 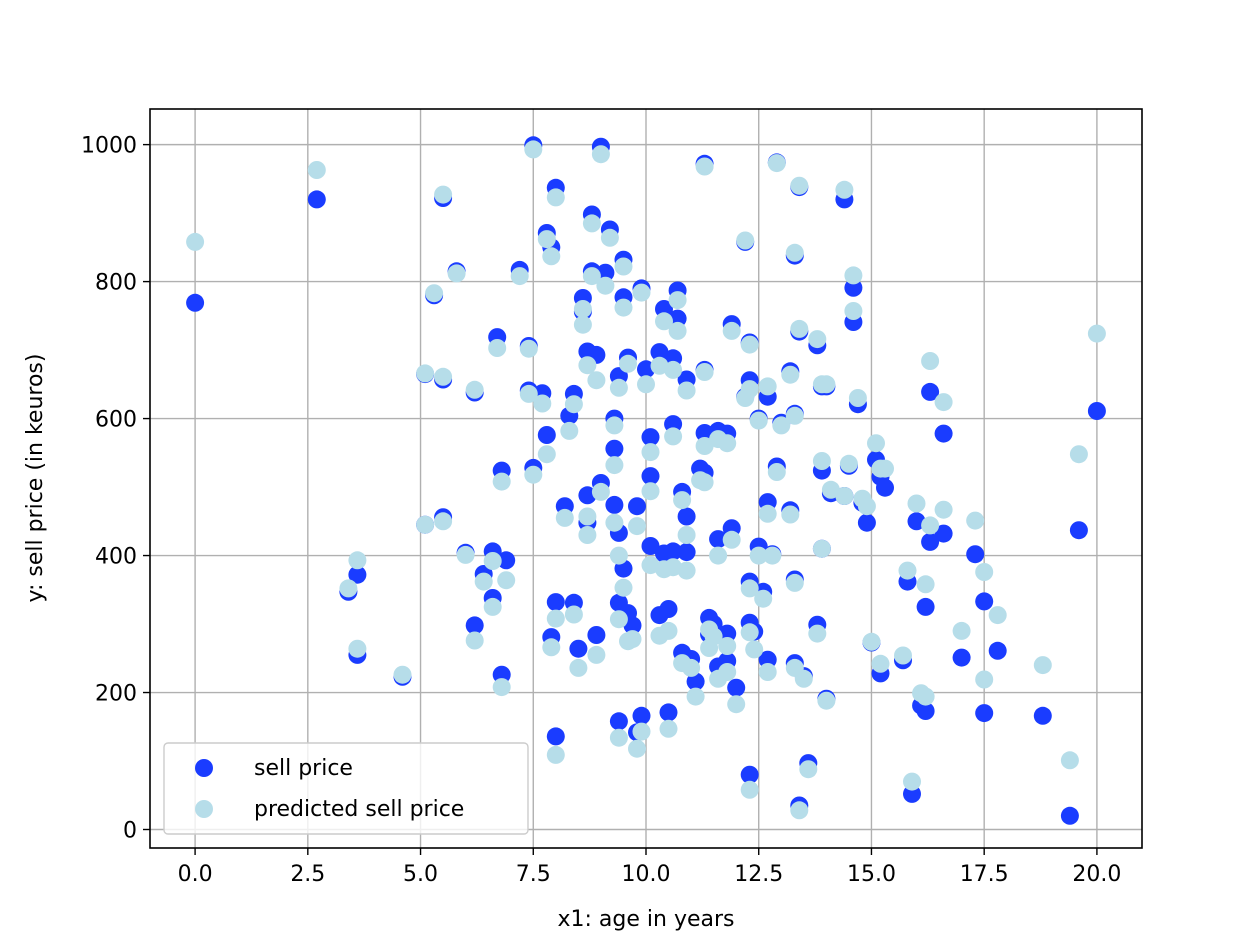 I want to click on legend-box, so click(x=346, y=788).